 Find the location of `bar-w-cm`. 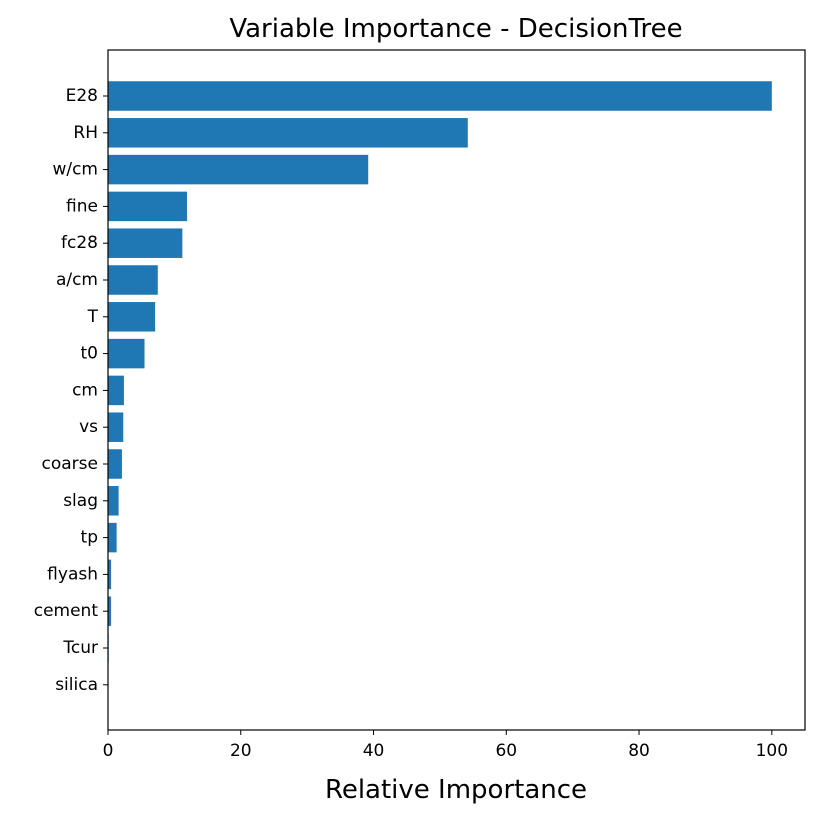

bar-w-cm is located at coordinates (238, 169).